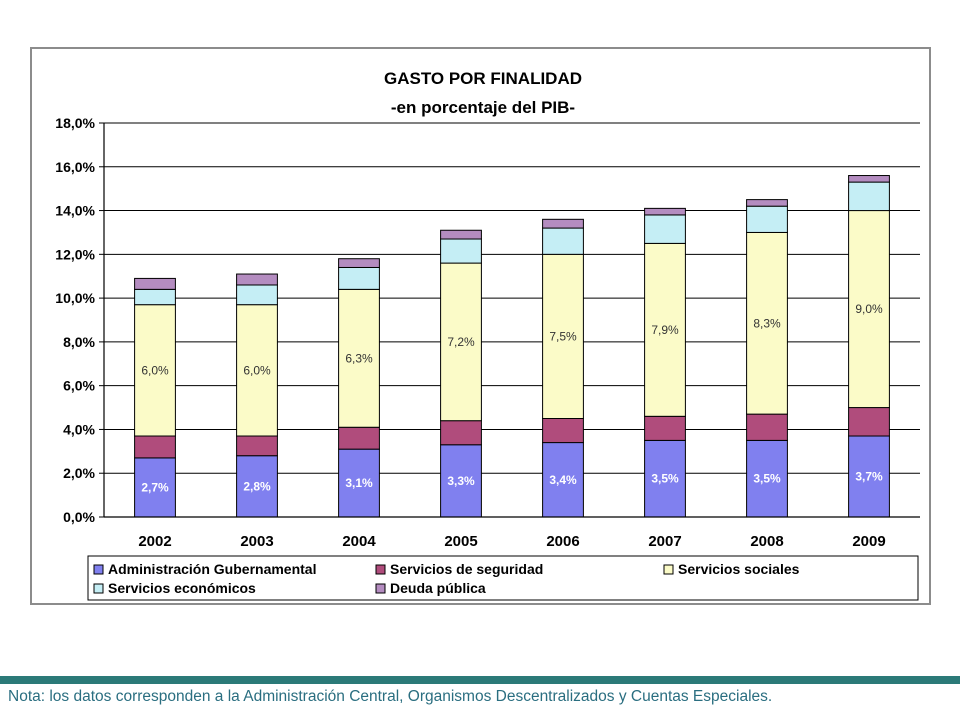  Describe the element at coordinates (79, 517) in the screenshot. I see `y-tick-label: 0,0%` at that location.